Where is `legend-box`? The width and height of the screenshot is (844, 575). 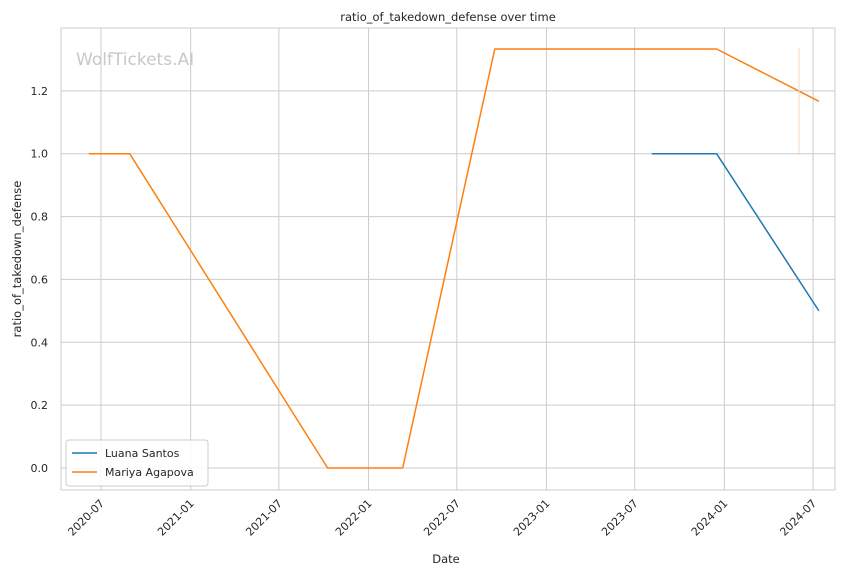 legend-box is located at coordinates (137, 463).